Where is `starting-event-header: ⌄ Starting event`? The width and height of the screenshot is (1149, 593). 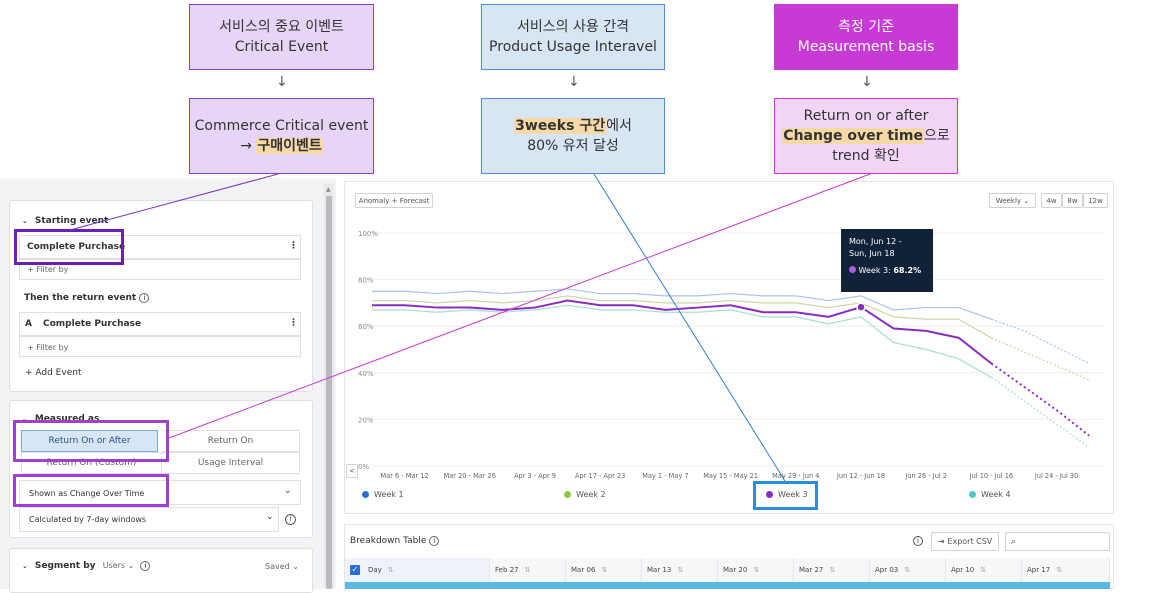 starting-event-header: ⌄ Starting event is located at coordinates (65, 221).